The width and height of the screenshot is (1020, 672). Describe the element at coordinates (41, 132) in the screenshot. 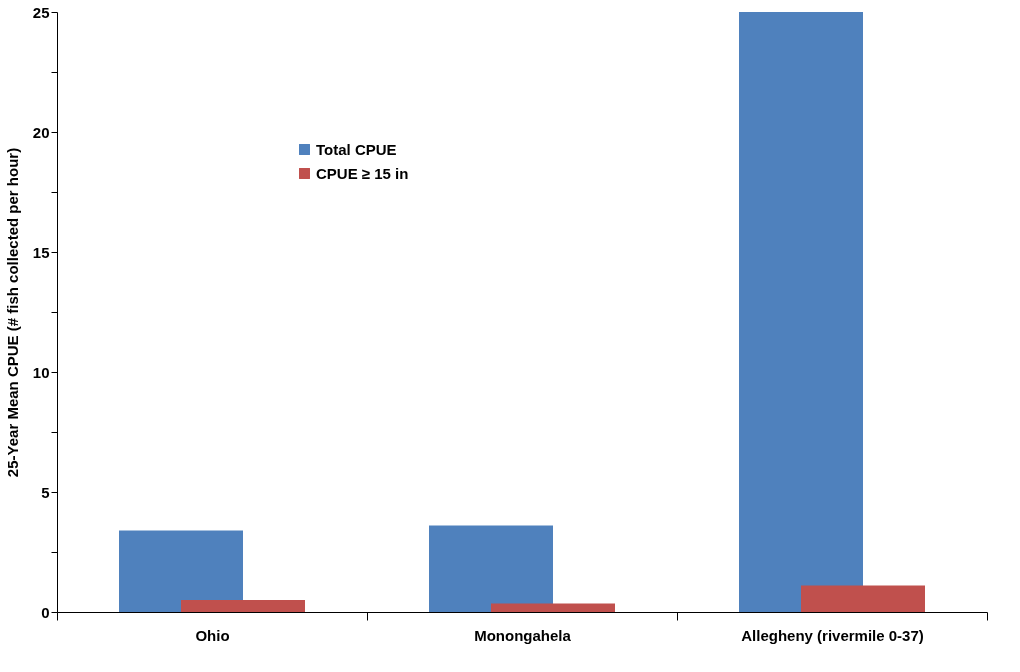

I see `y-tick-label: 20` at that location.